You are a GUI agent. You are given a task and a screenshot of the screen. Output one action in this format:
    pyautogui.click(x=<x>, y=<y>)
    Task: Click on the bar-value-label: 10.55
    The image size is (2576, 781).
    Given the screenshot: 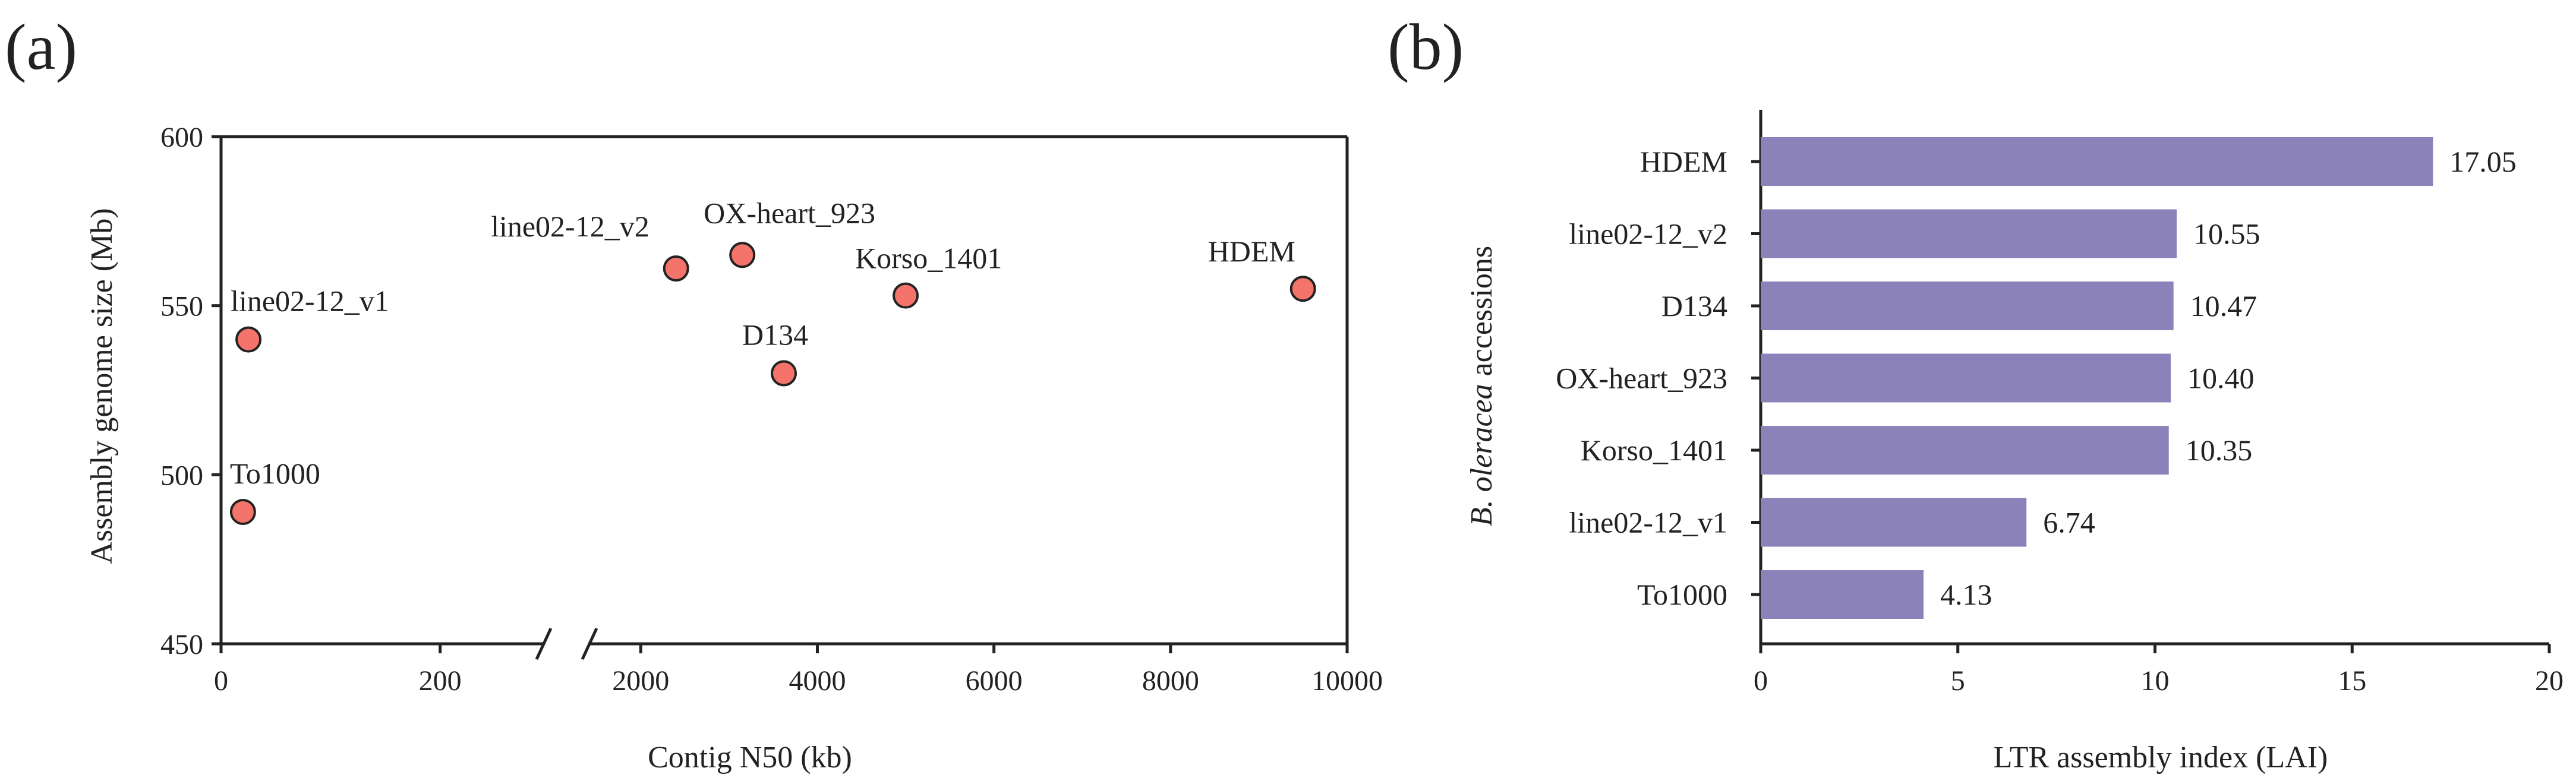 What is the action you would take?
    pyautogui.click(x=2226, y=234)
    